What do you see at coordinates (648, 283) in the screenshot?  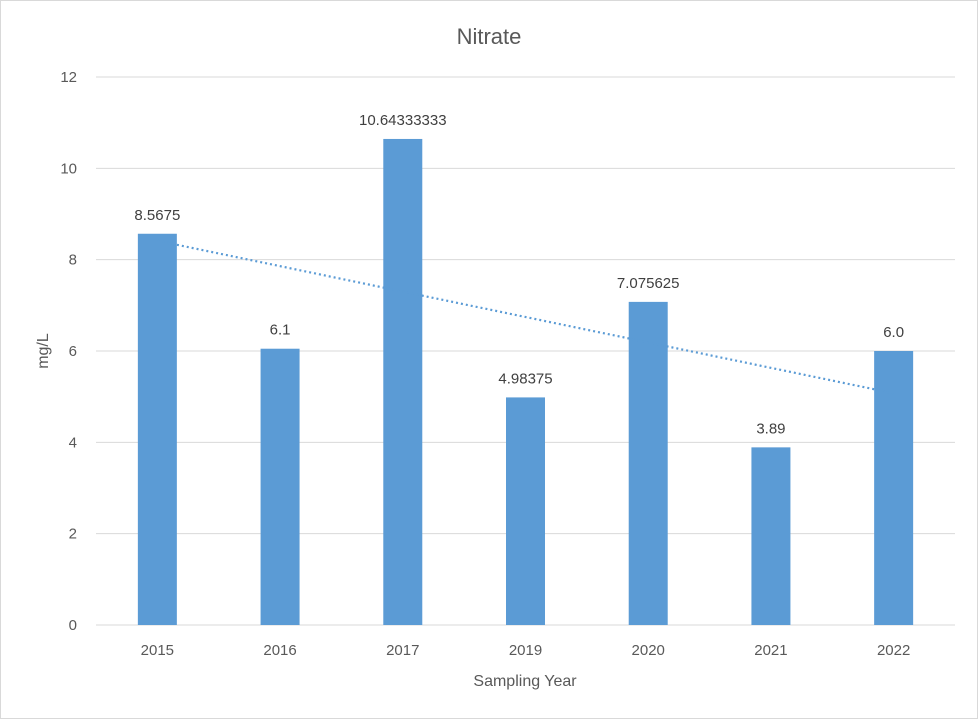 I see `data-label: 7.075625` at bounding box center [648, 283].